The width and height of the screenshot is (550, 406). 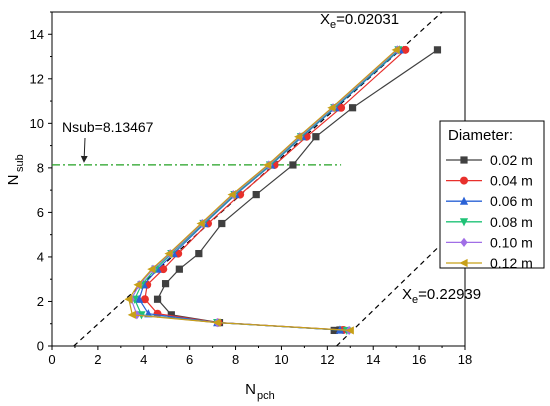 What do you see at coordinates (108, 127) in the screenshot?
I see `nsub-label: Nsub=8.13467` at bounding box center [108, 127].